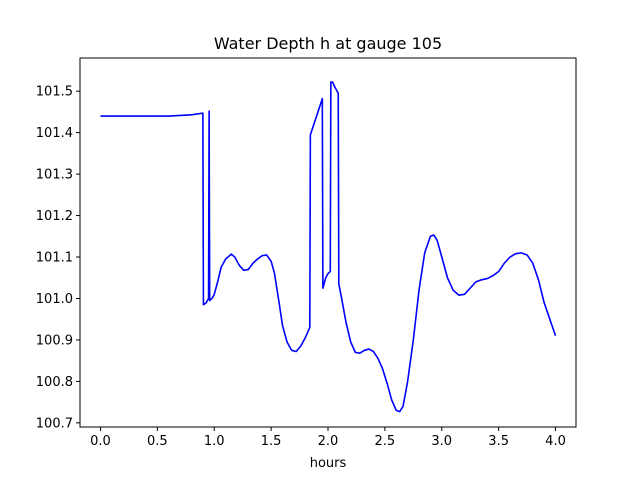 Image resolution: width=640 pixels, height=480 pixels. What do you see at coordinates (54, 216) in the screenshot?
I see `y-tick-label: 101.2` at bounding box center [54, 216].